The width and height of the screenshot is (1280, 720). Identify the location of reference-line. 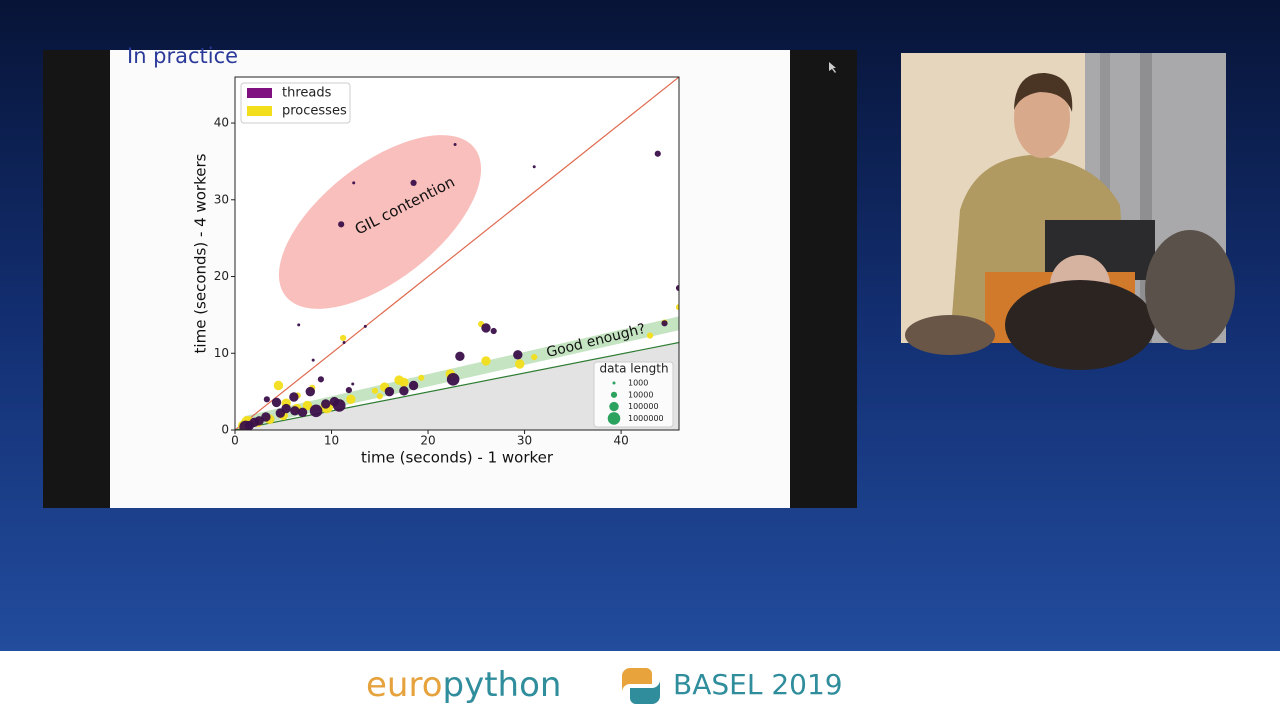
(457, 385).